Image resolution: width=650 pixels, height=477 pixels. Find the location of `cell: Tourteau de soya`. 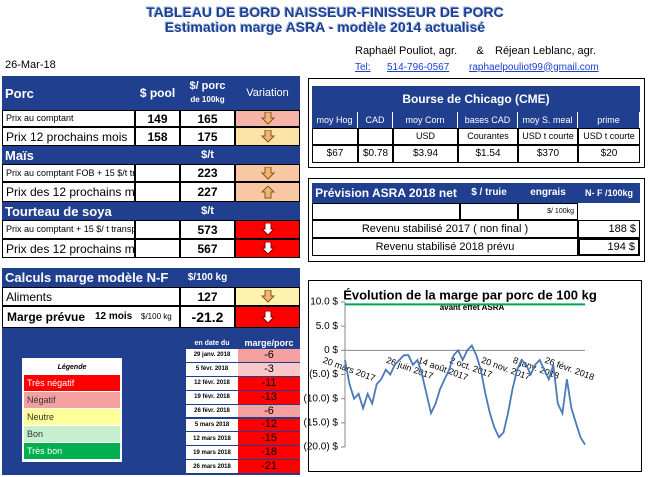

cell: Tourteau de soya is located at coordinates (91, 211).